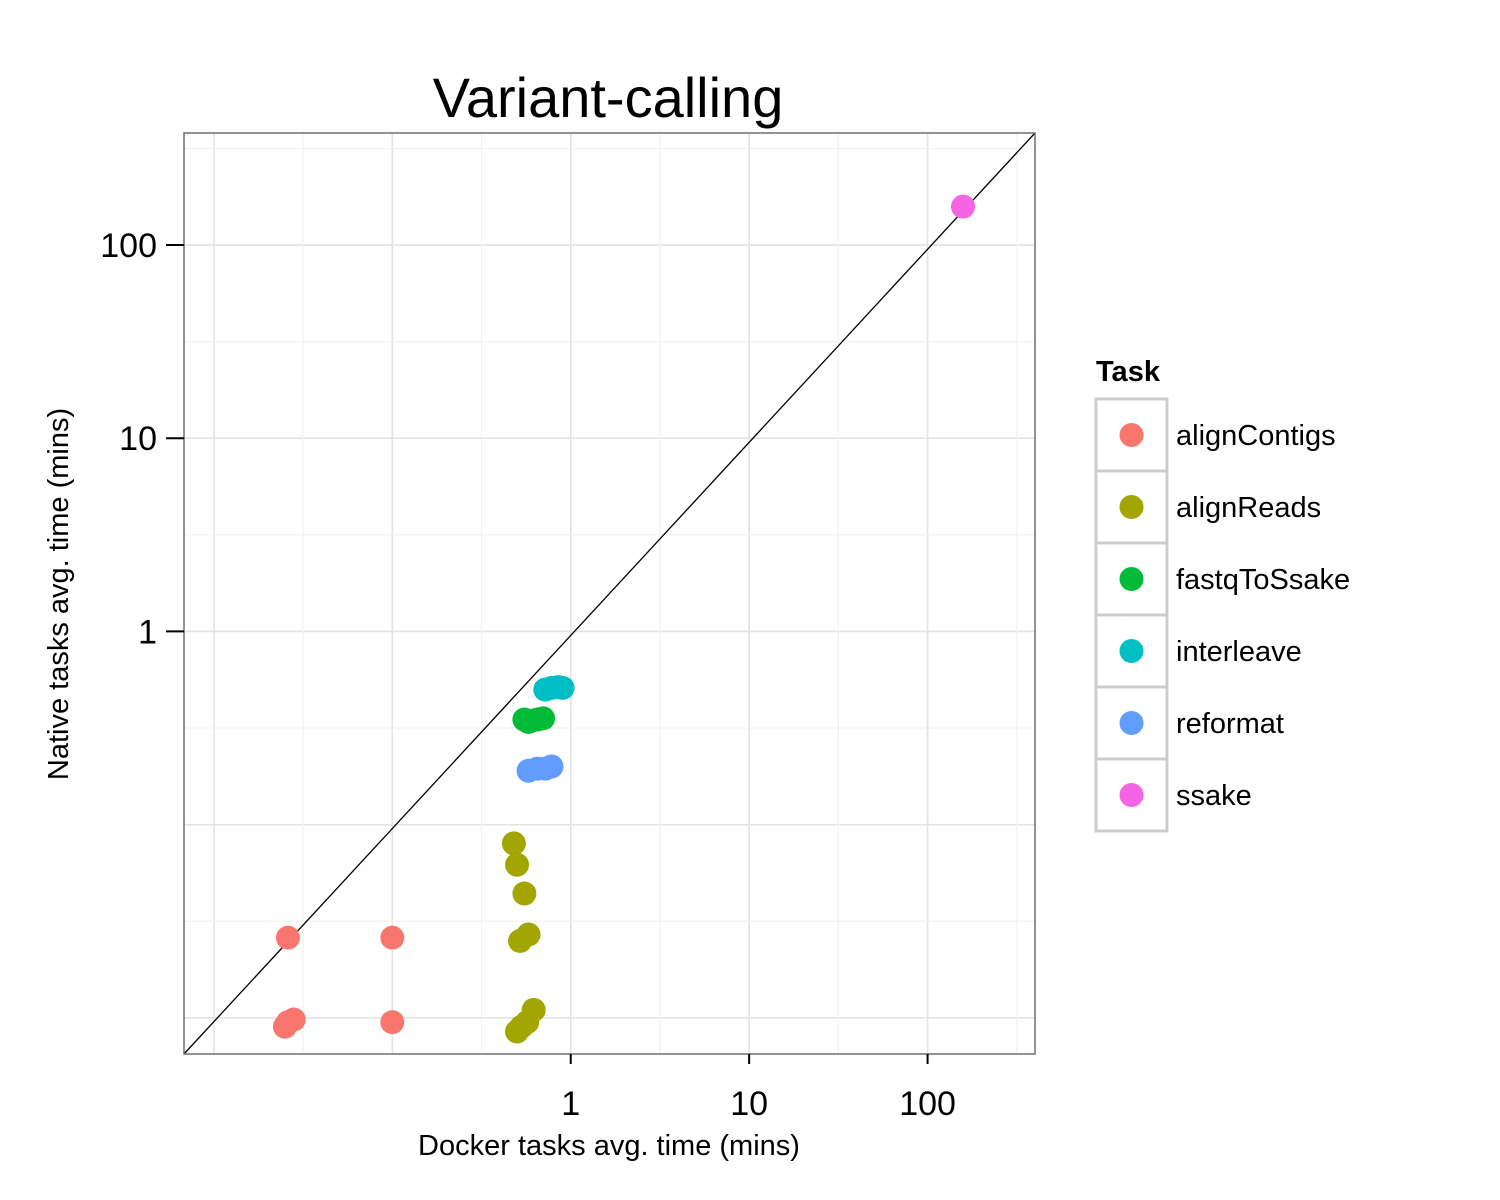  I want to click on legend-label-alignContigs: alignContigs, so click(1256, 436).